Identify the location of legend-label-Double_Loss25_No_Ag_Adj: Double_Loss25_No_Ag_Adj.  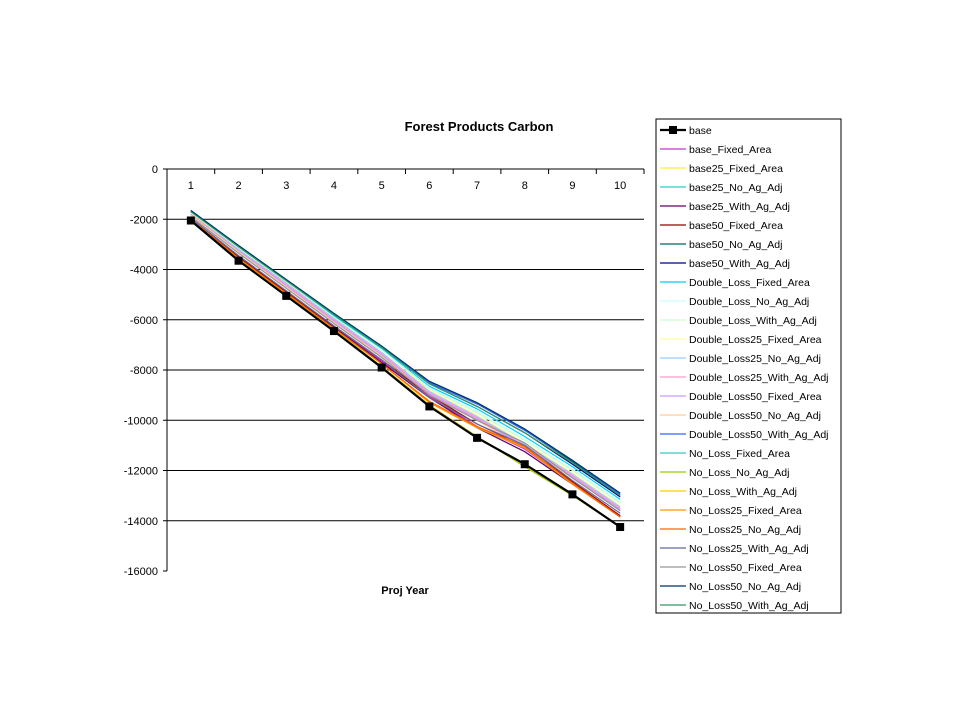
(755, 359).